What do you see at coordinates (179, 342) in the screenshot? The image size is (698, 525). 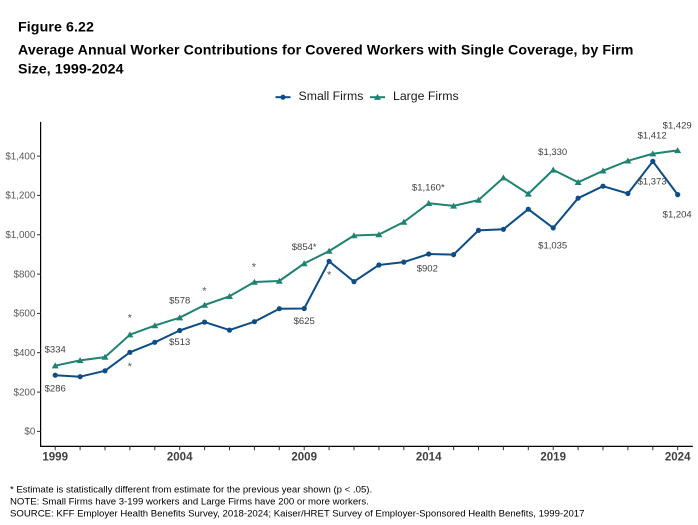 I see `svg-text: $513` at bounding box center [179, 342].